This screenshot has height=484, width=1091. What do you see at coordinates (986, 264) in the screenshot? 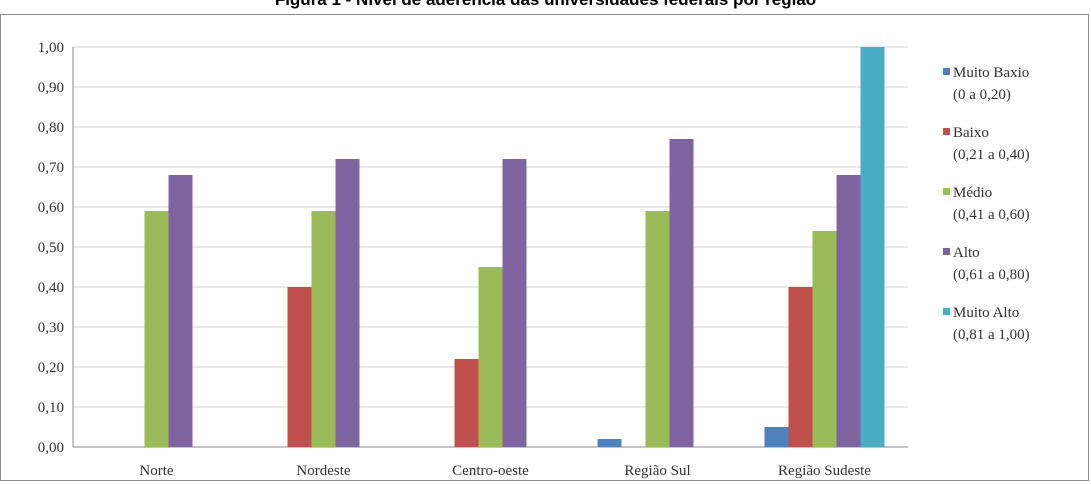
I see `legend-item-alto: Alto (0,61 a 0,80)` at bounding box center [986, 264].